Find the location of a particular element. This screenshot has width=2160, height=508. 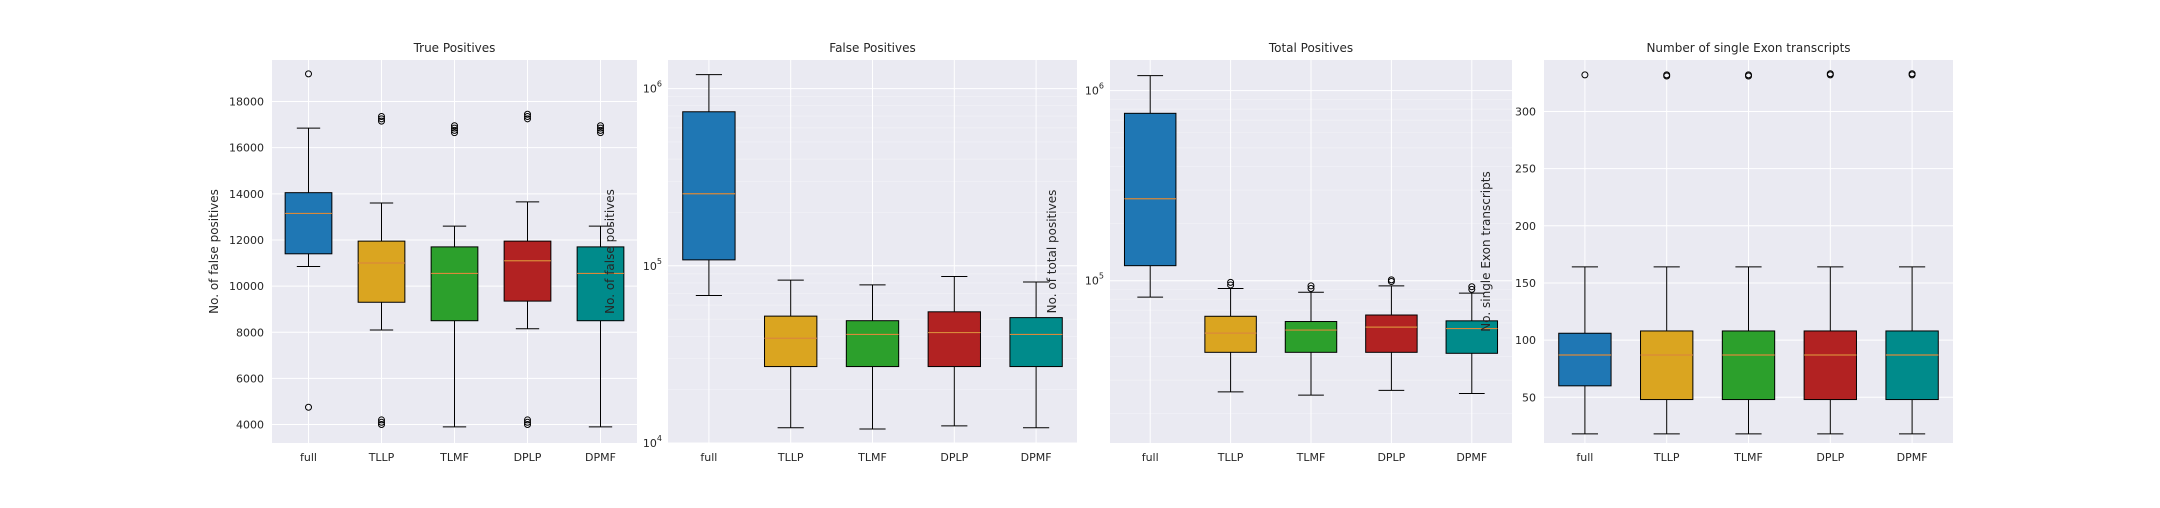

chart-title: Total Positives is located at coordinates (1310, 48).